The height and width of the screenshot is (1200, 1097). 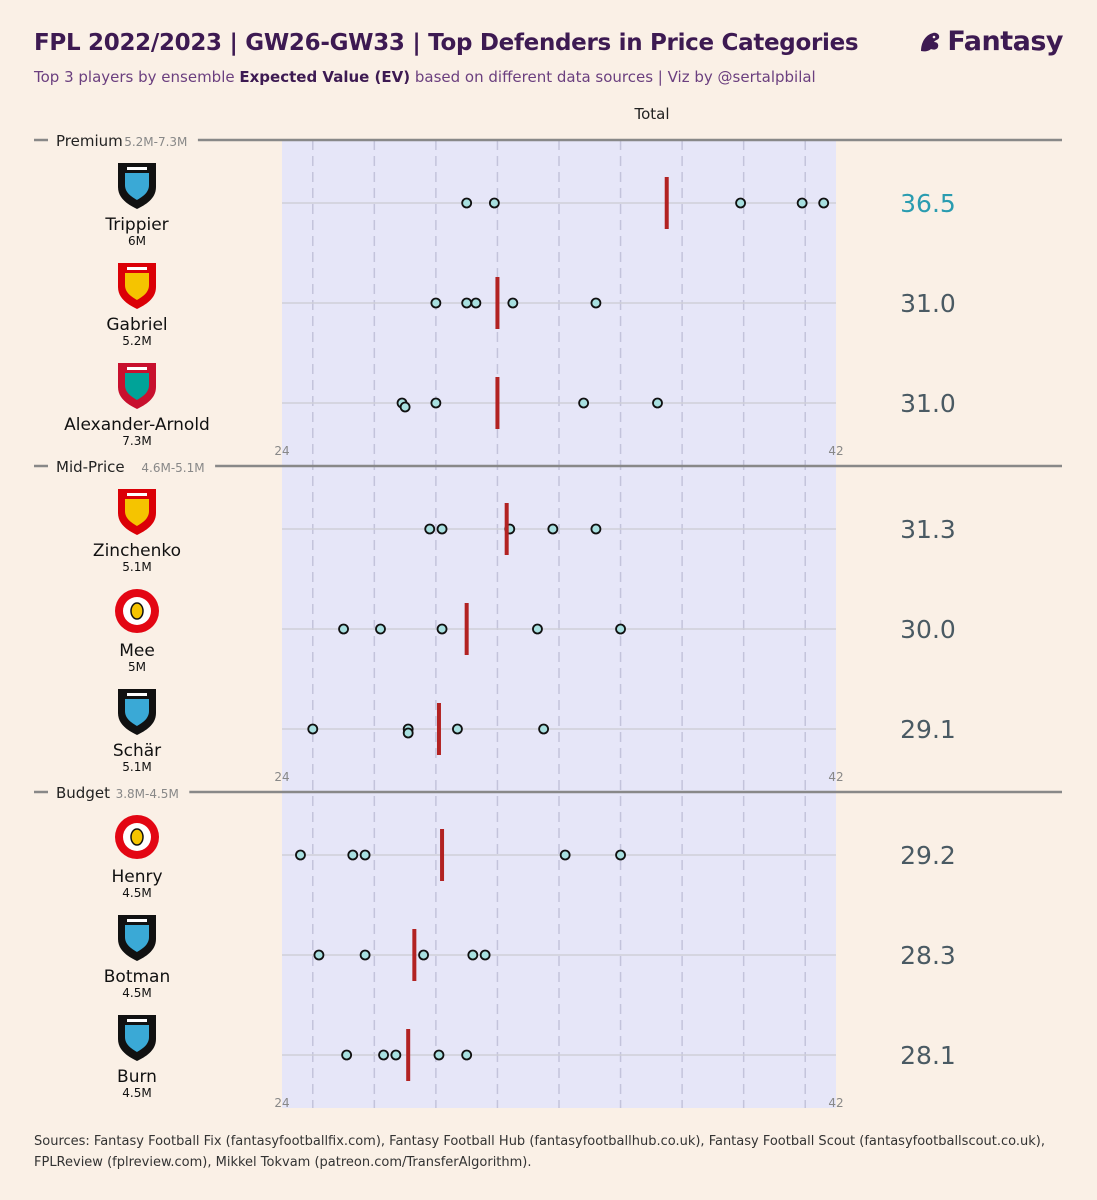 I want to click on group-price-range: 4.6M-5.1M, so click(x=172, y=468).